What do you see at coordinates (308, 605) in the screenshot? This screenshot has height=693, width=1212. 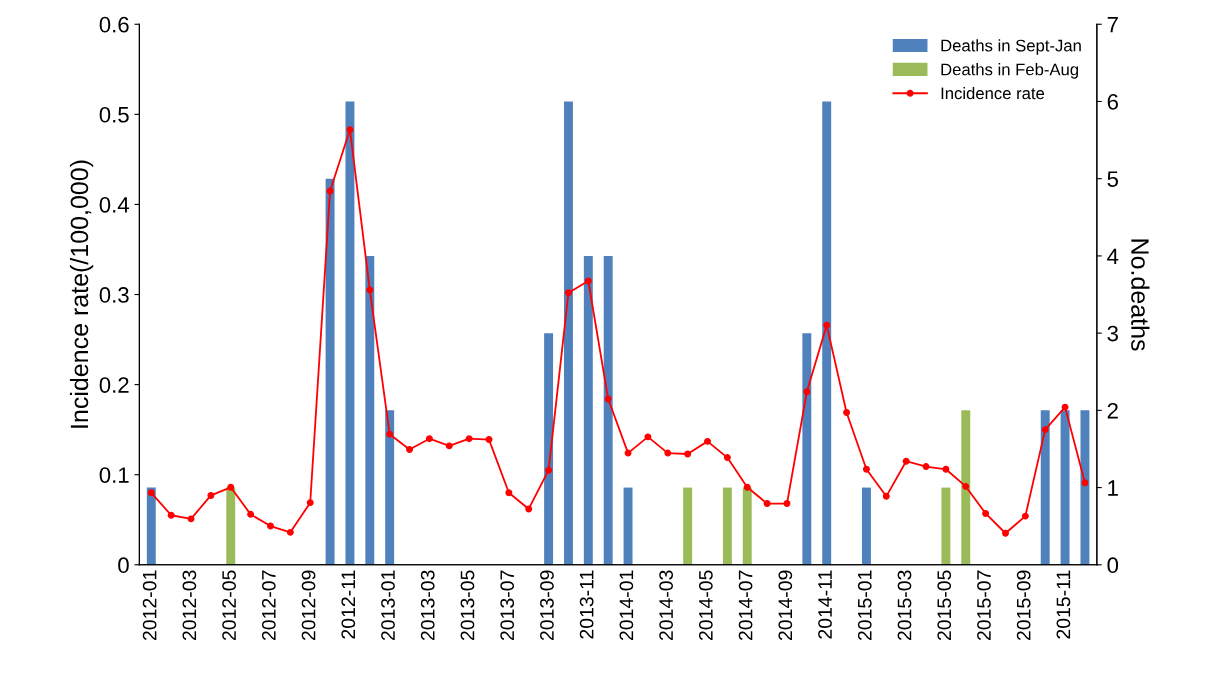 I see `x-tick-label: 2012-09` at bounding box center [308, 605].